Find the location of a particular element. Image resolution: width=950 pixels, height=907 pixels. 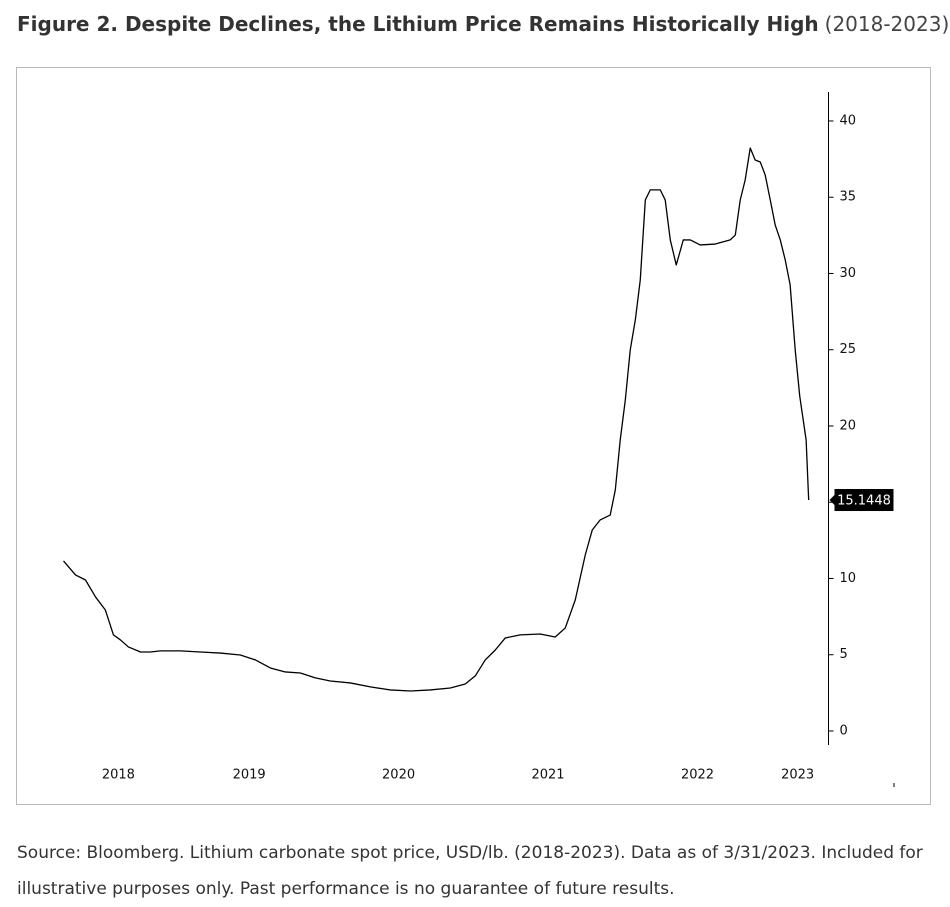

last-value-box is located at coordinates (864, 500).